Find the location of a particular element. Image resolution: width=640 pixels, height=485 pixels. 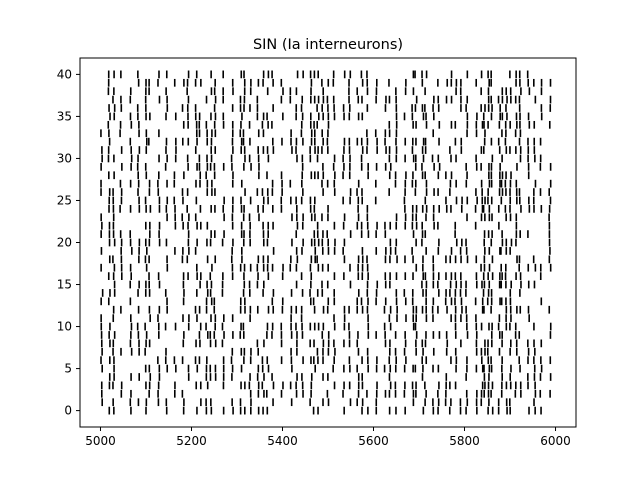

x-axis: 5000 5200 5400 5600 5800 6000 is located at coordinates (328, 437).